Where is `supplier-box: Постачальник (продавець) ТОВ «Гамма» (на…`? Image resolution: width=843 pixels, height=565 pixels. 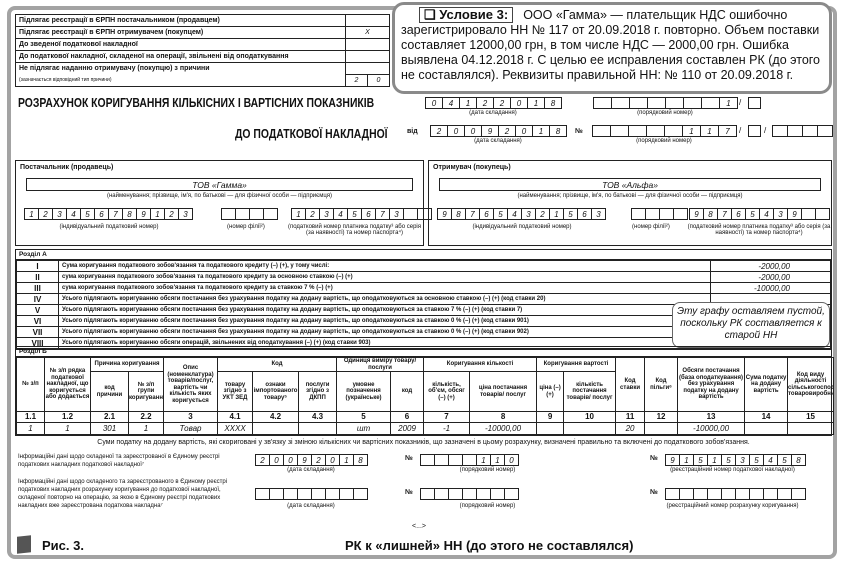 supplier-box: Постачальник (продавець) ТОВ «Гамма» (на… is located at coordinates (223, 203).